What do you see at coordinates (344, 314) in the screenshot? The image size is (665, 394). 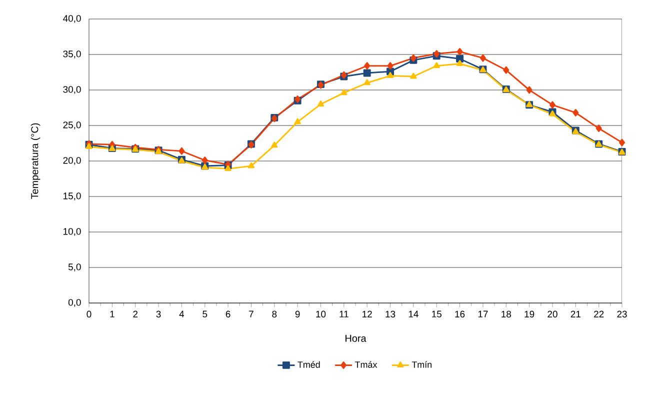 I see `x-tick-label: 11` at bounding box center [344, 314].